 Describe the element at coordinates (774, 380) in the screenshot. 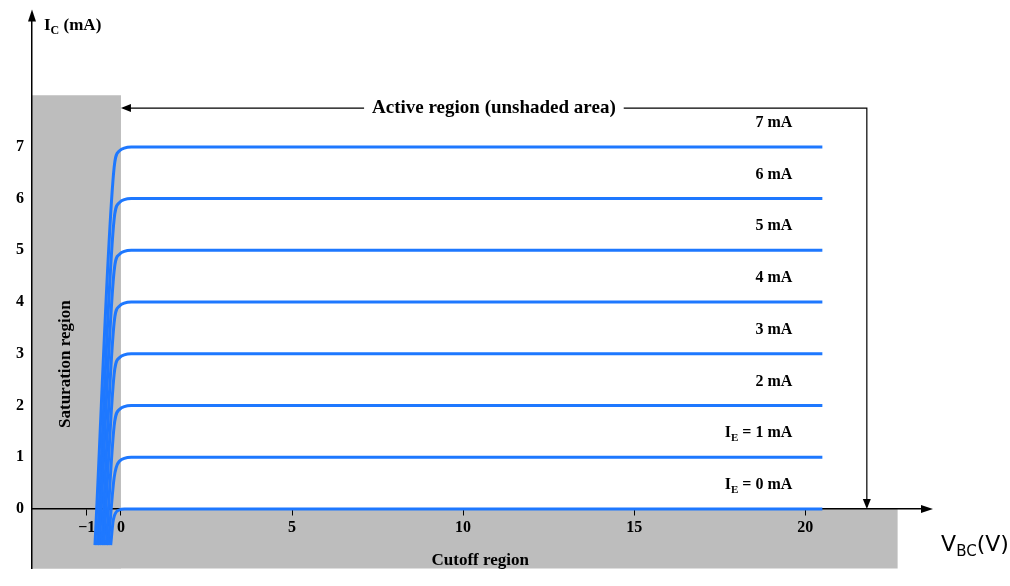

I see `series-label: 2 mA` at that location.